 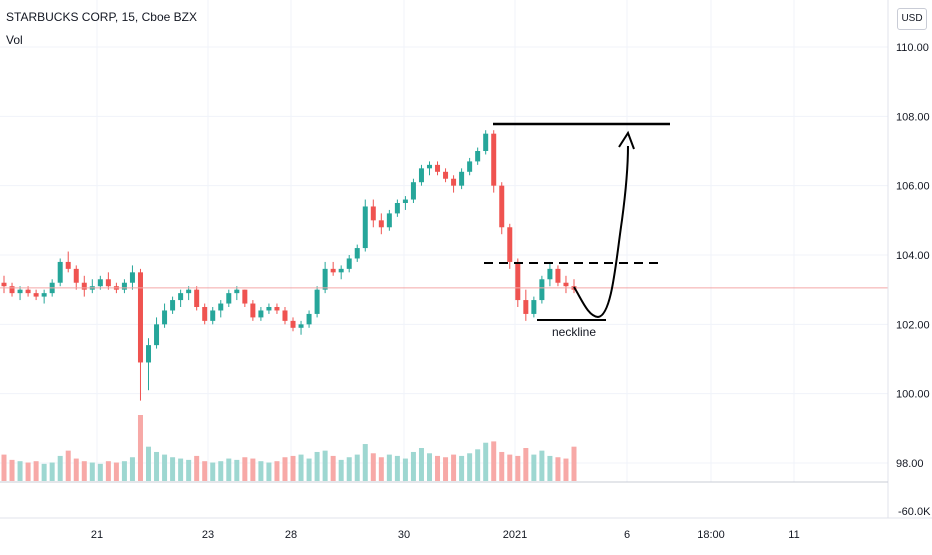 I want to click on x-tick-label: 2021, so click(x=515, y=535).